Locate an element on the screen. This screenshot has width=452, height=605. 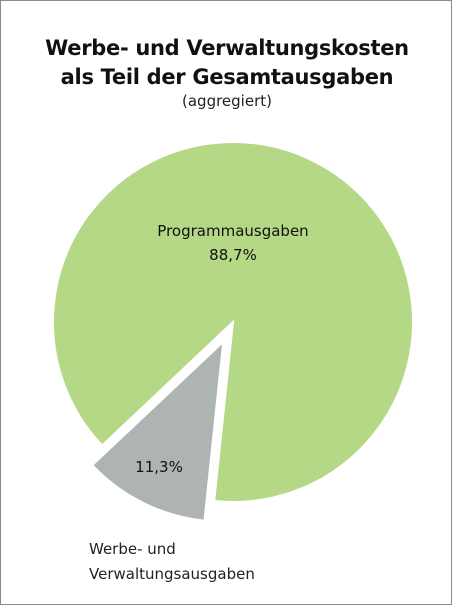
slice-label: Werbe- und Verwaltungsausgaben is located at coordinates (172, 561).